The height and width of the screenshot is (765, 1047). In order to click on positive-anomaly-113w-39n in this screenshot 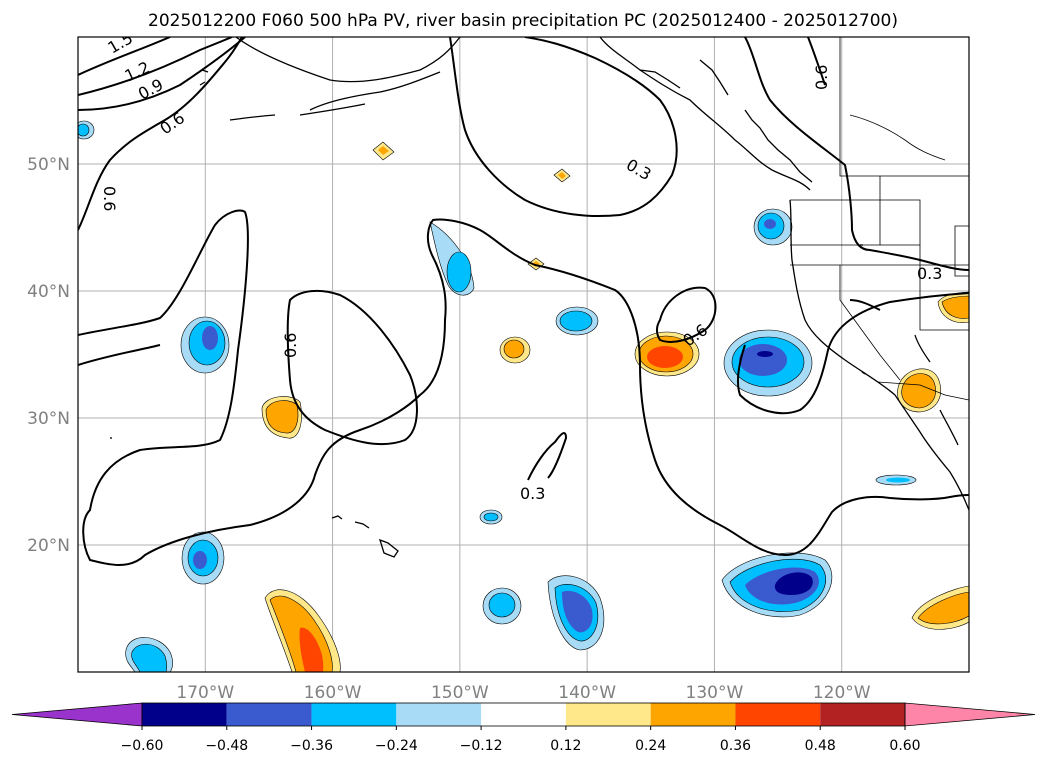, I will do `click(953, 307)`.